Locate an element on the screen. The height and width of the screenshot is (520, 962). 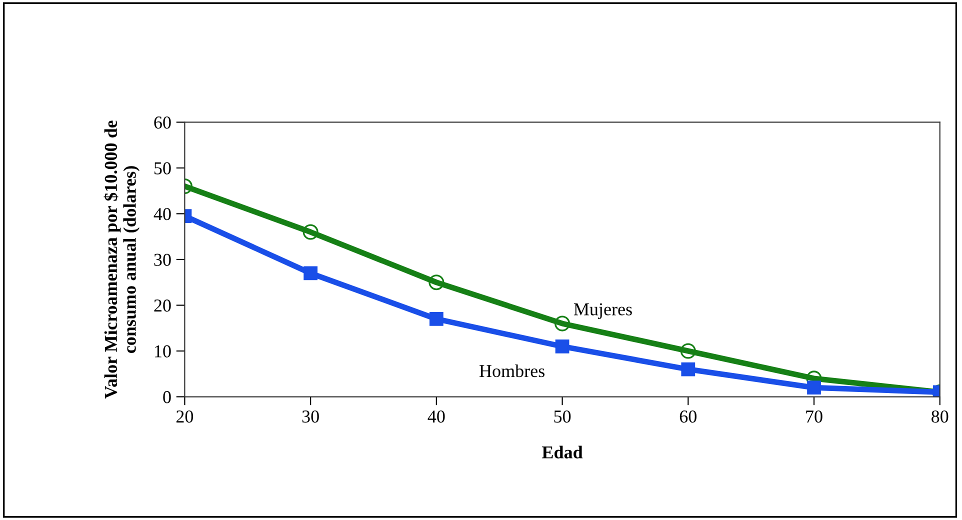
y-tick-label: 10 is located at coordinates (163, 351).